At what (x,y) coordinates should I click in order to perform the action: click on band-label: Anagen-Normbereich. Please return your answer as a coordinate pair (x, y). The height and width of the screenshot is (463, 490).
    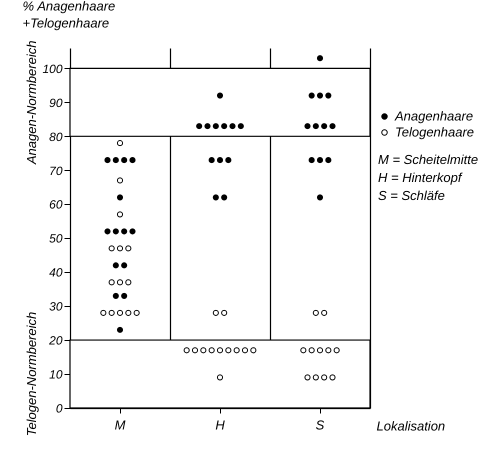
    Looking at the image, I should click on (31, 103).